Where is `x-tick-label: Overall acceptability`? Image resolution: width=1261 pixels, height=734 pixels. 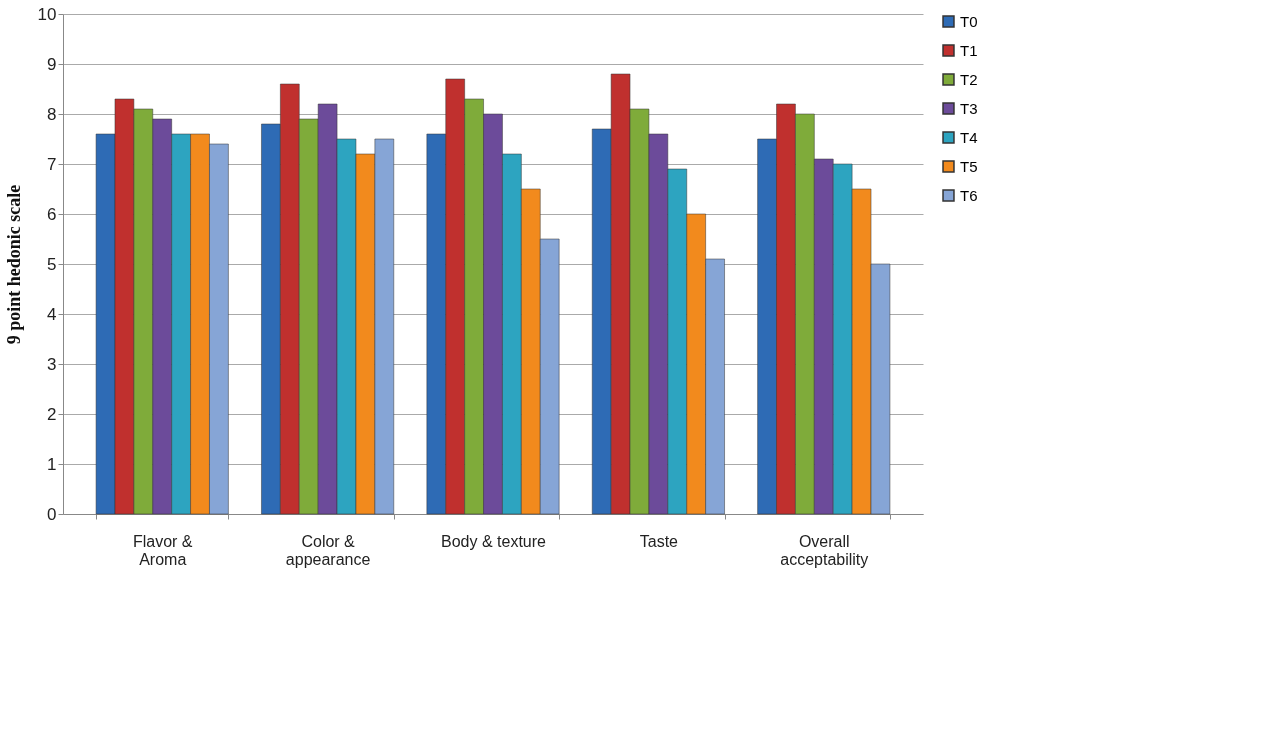
x-tick-label: Overall acceptability is located at coordinates (824, 550).